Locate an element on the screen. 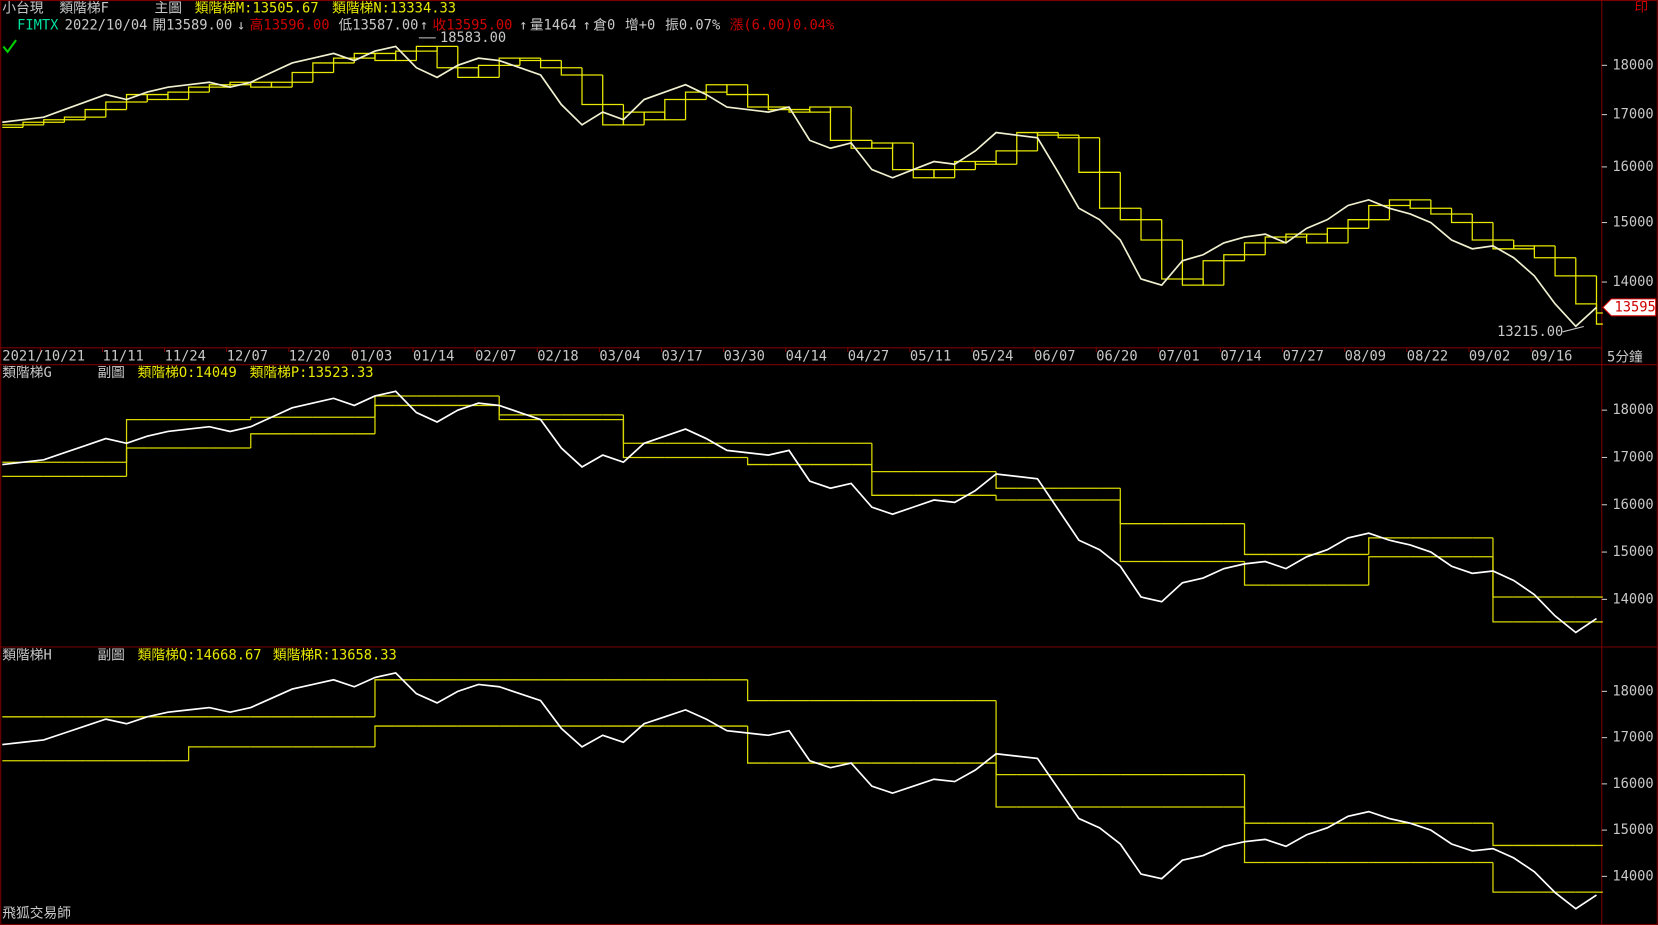 The height and width of the screenshot is (925, 1658). x-tick-label: 08/09 is located at coordinates (1365, 356).